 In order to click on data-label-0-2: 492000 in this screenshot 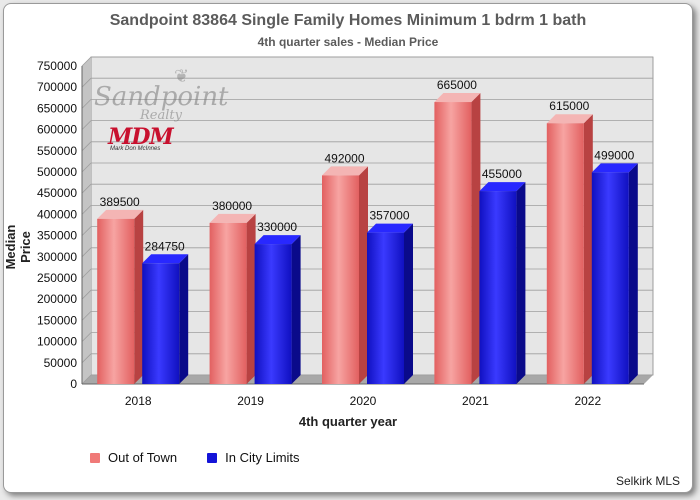, I will do `click(344, 158)`.